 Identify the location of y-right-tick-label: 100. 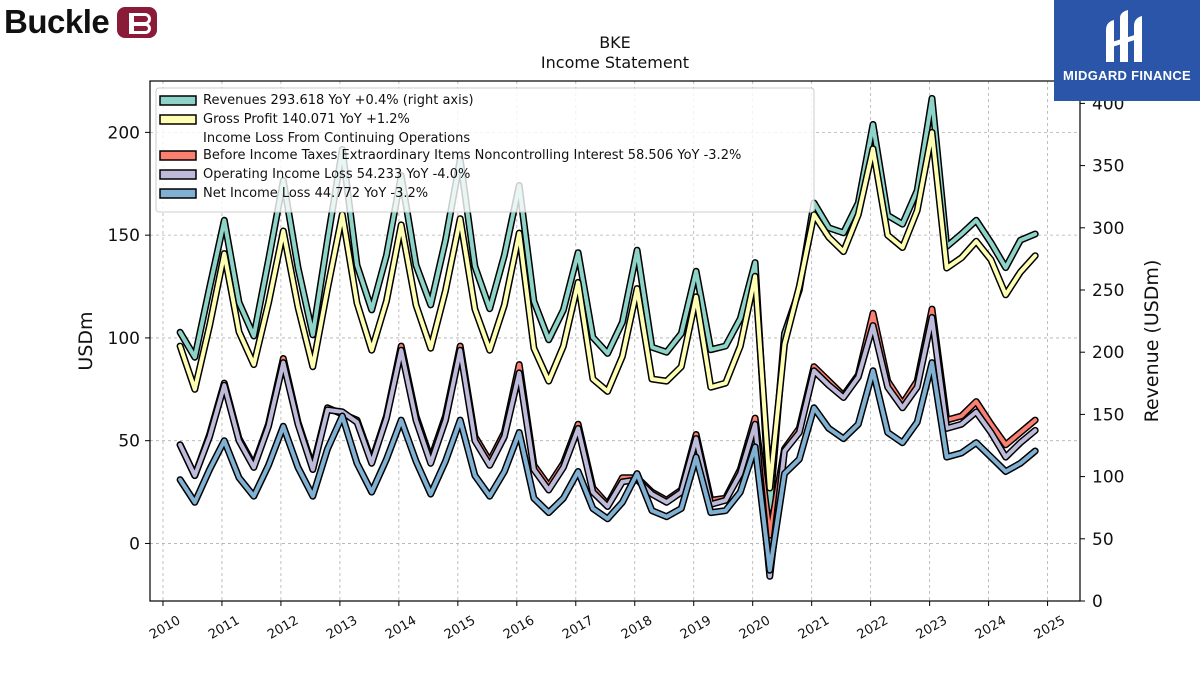
(1108, 478).